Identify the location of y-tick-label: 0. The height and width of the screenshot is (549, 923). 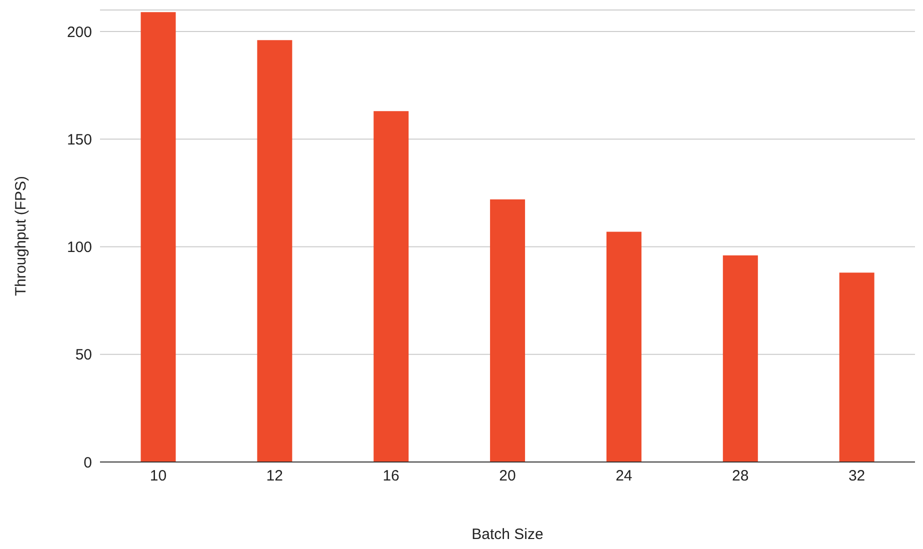
(88, 463).